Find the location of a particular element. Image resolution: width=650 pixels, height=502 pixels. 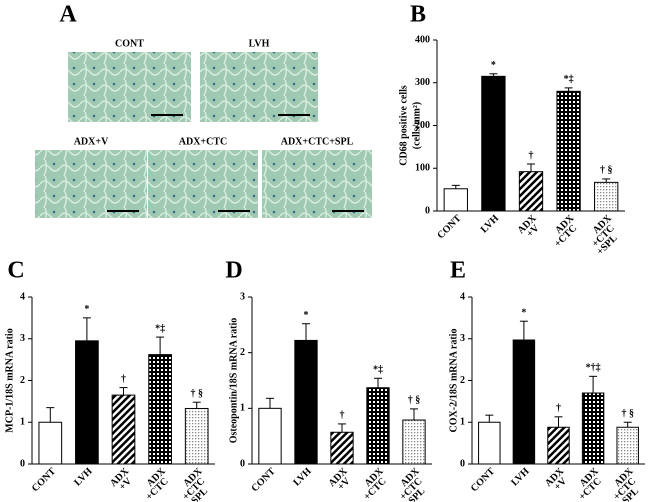

panel-label: C is located at coordinates (15, 271).